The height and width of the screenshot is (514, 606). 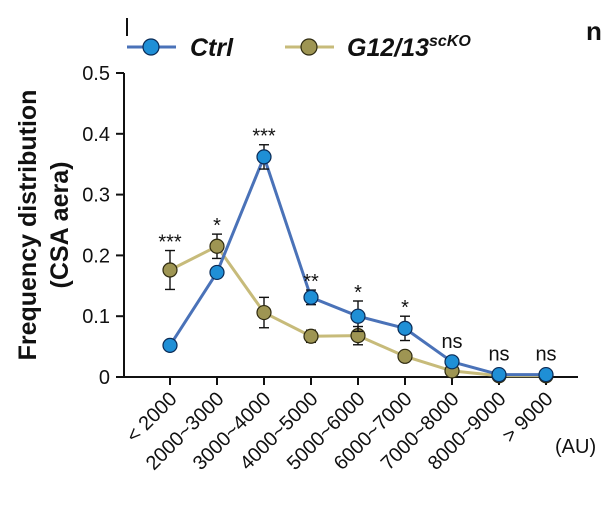 I want to click on y-tick-label: 0.2, so click(x=96, y=256).